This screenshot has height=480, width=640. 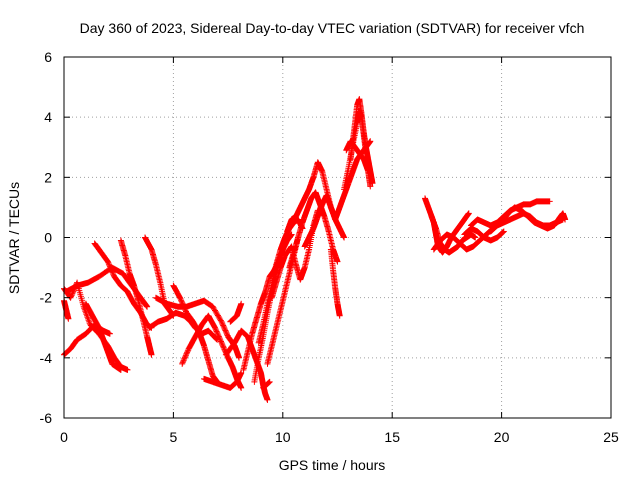 I want to click on y-tick-label: 0, so click(x=48, y=238).